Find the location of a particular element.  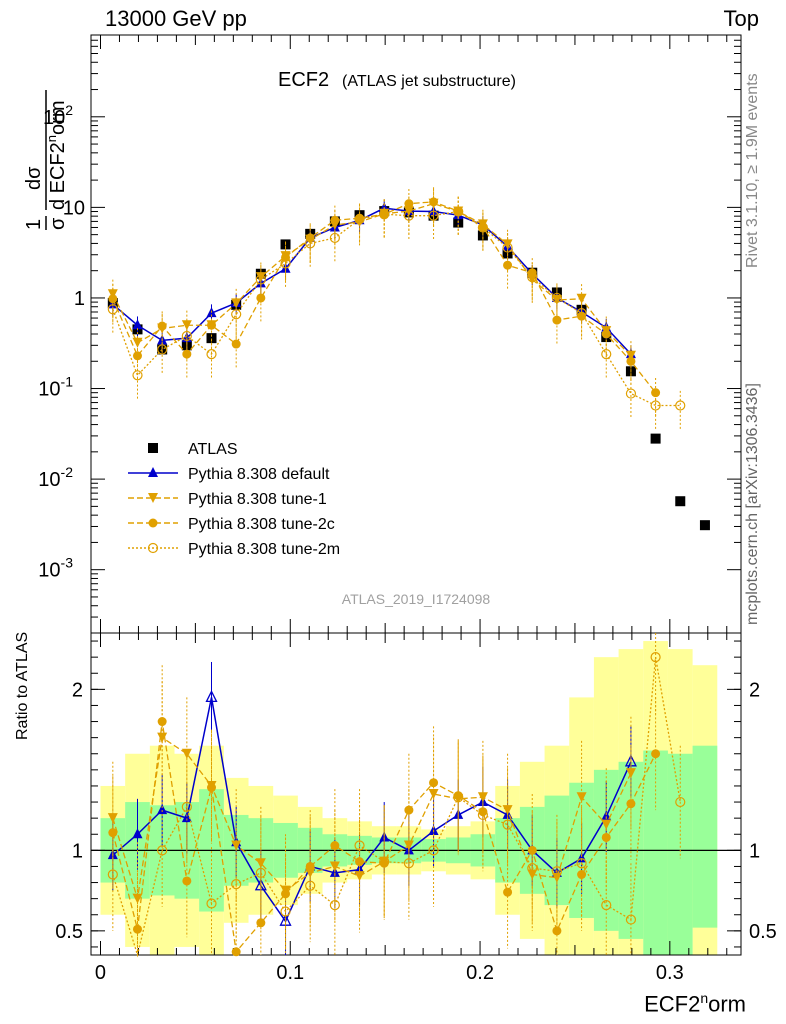

x-axis-label: ECF2norm is located at coordinates (695, 1003).